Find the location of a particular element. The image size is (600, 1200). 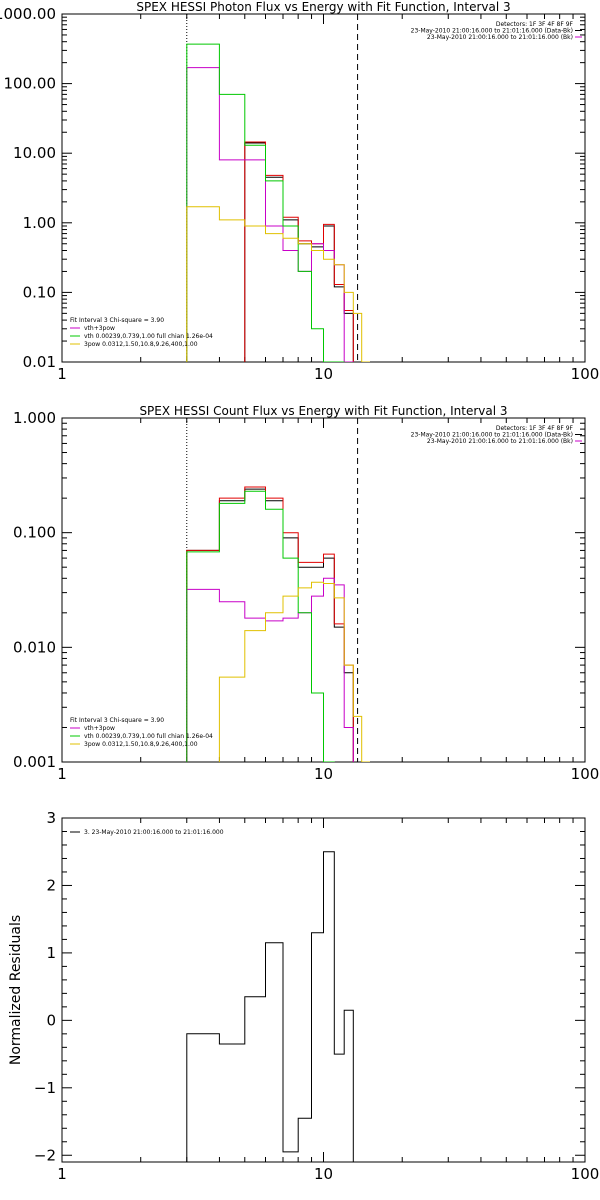

y-tick-label: 0 is located at coordinates (51, 1020).